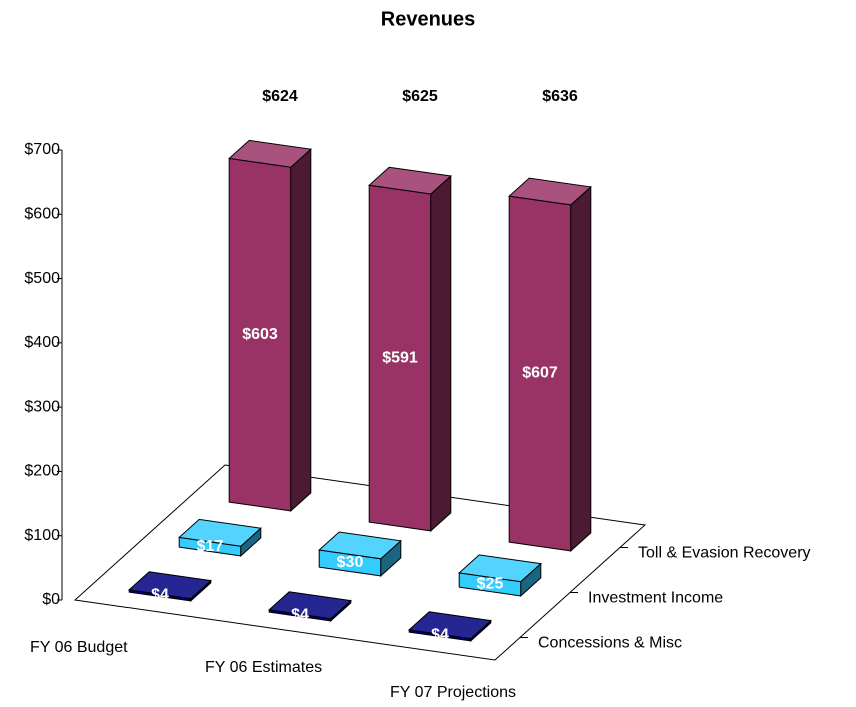 The image size is (856, 707). What do you see at coordinates (490, 584) in the screenshot?
I see `value-label: $25` at bounding box center [490, 584].